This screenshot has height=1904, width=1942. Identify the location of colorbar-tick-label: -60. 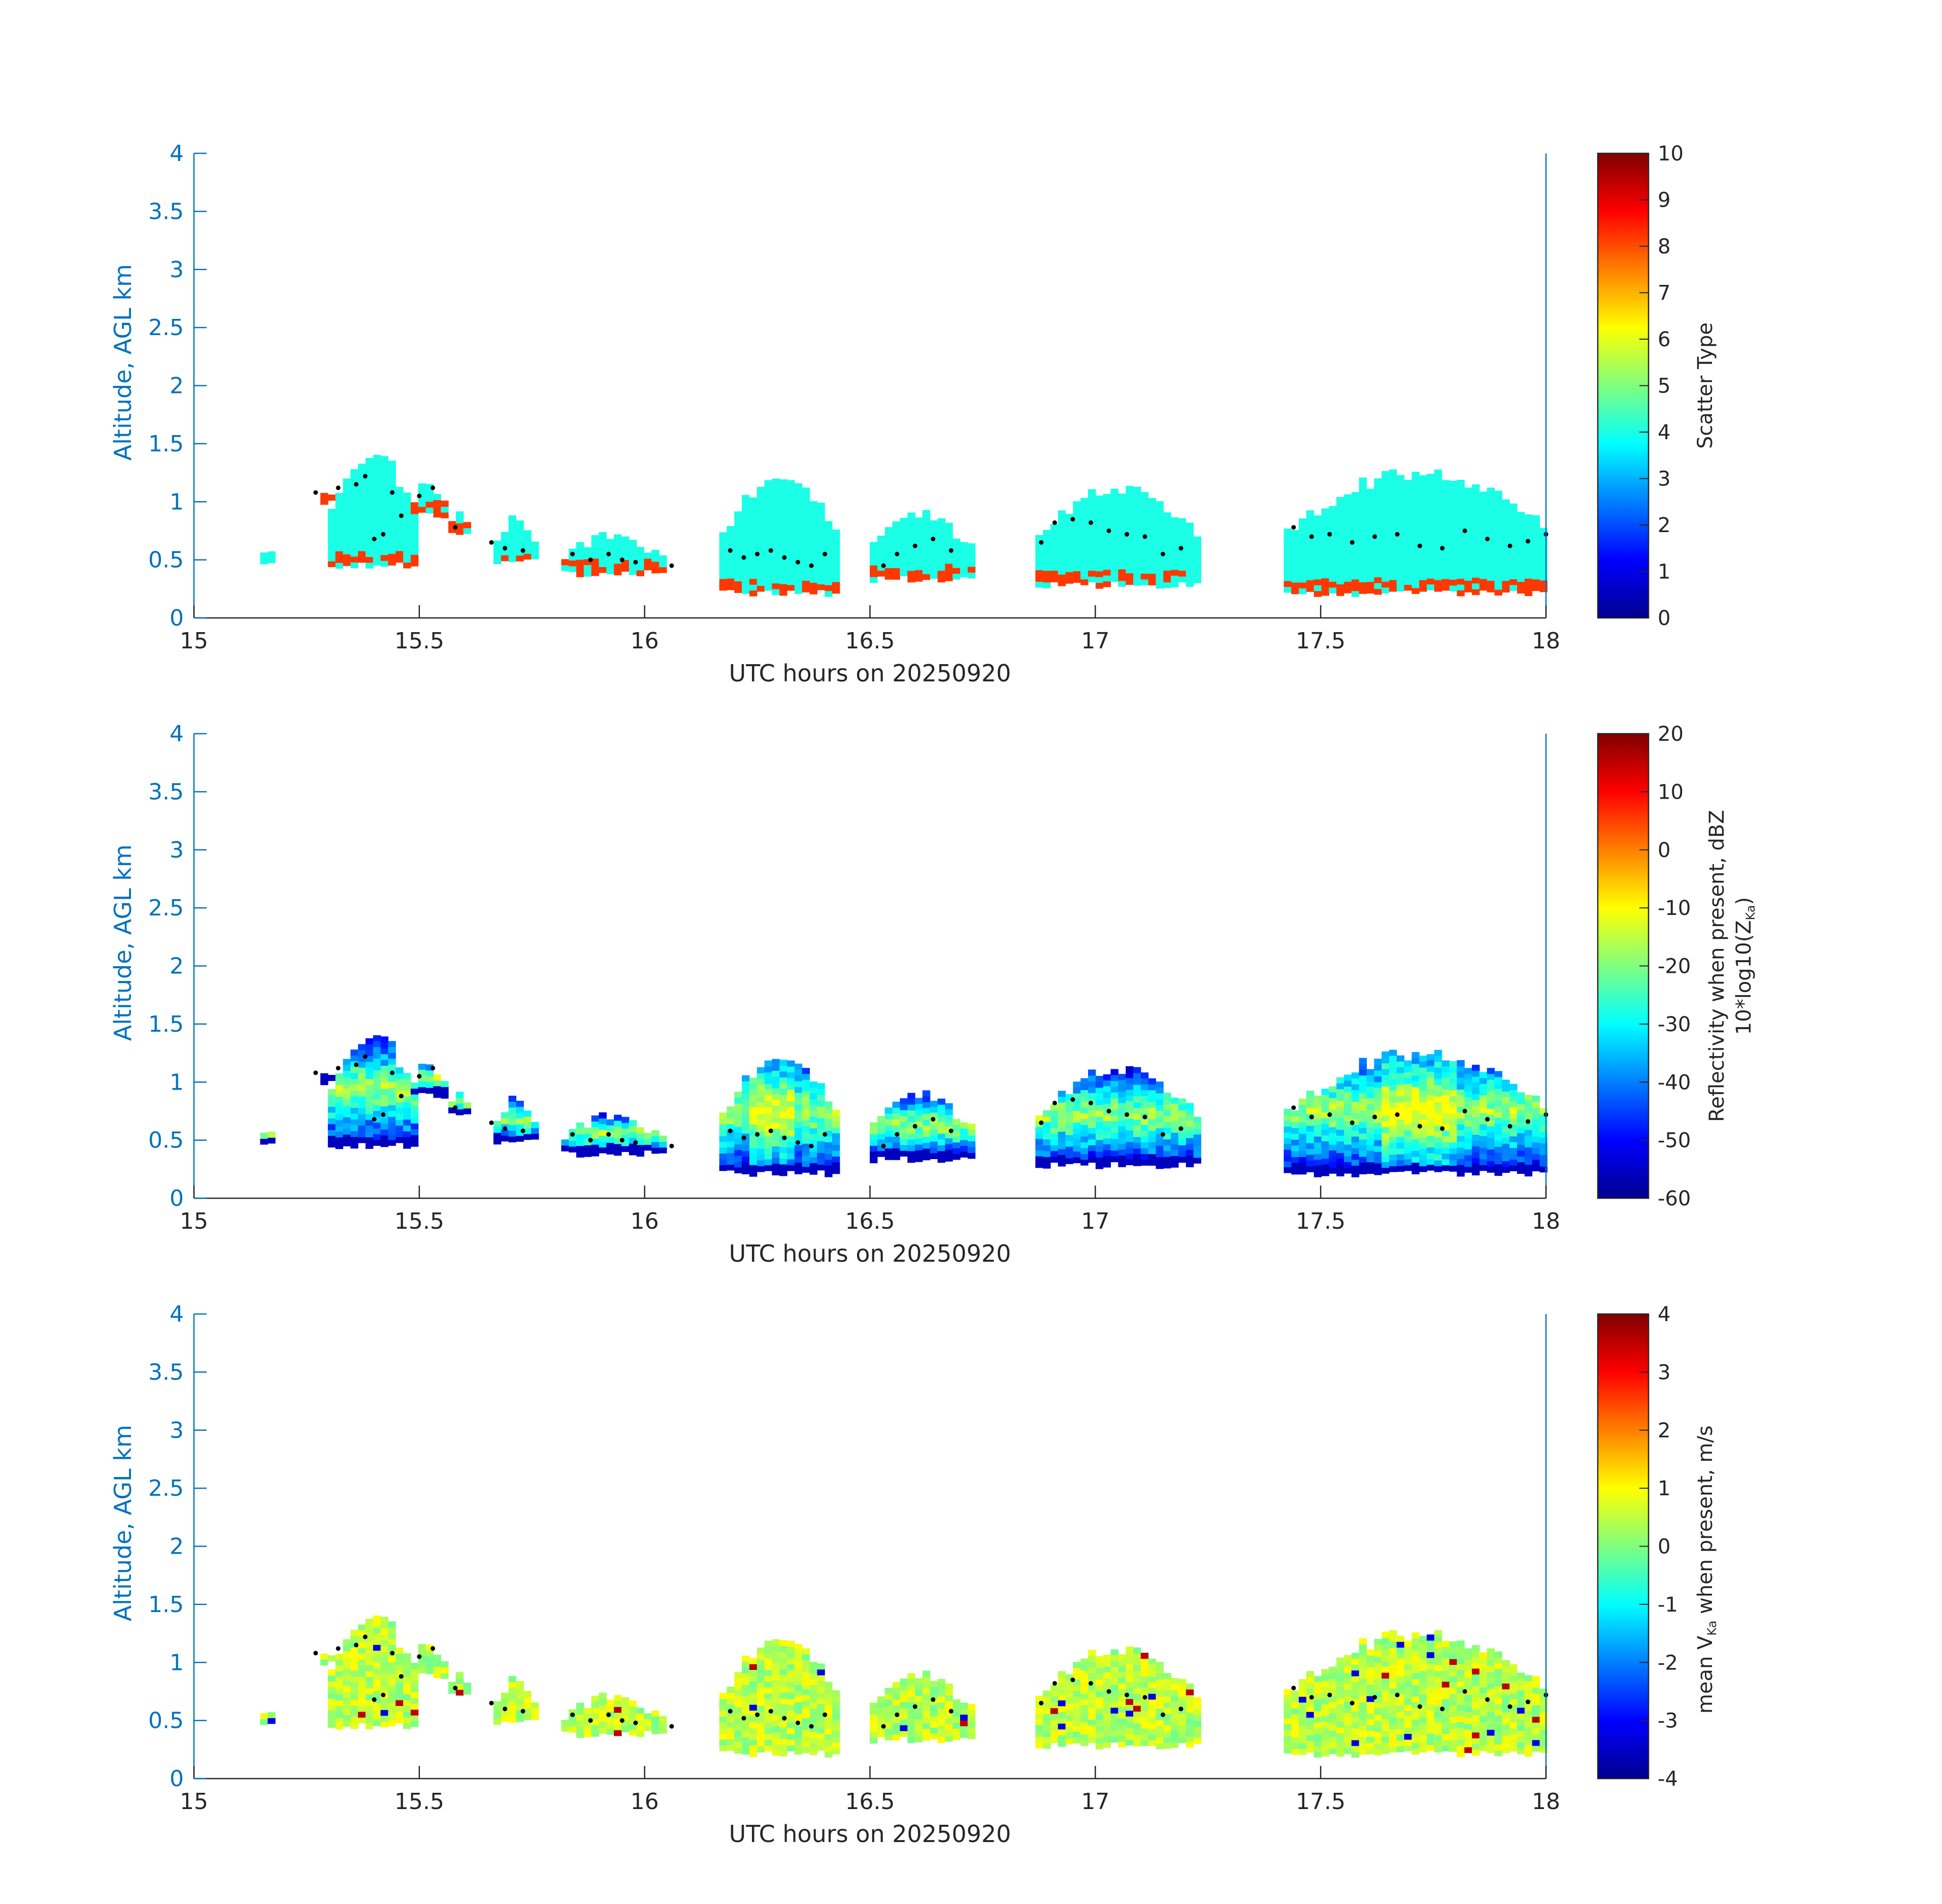
(1674, 1199).